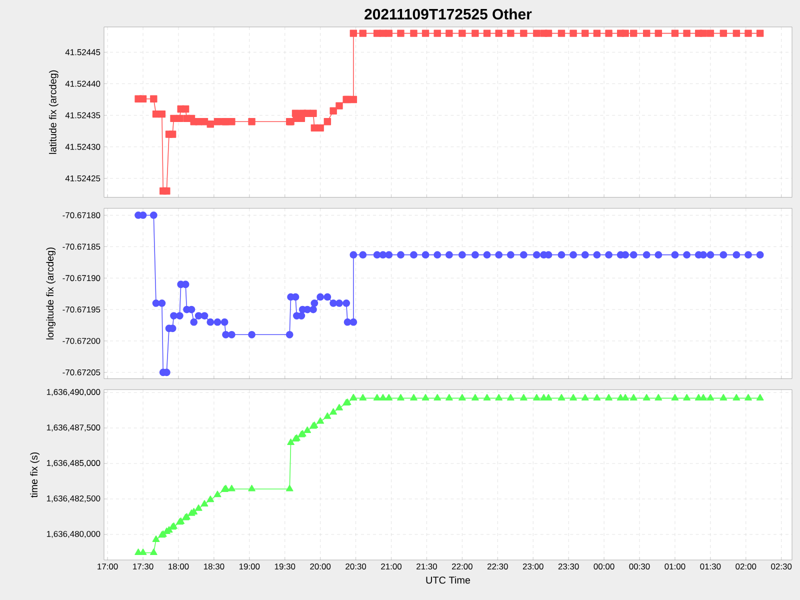 This screenshot has width=800, height=600. What do you see at coordinates (82, 147) in the screenshot?
I see `y-tick-label: 41.52430` at bounding box center [82, 147].